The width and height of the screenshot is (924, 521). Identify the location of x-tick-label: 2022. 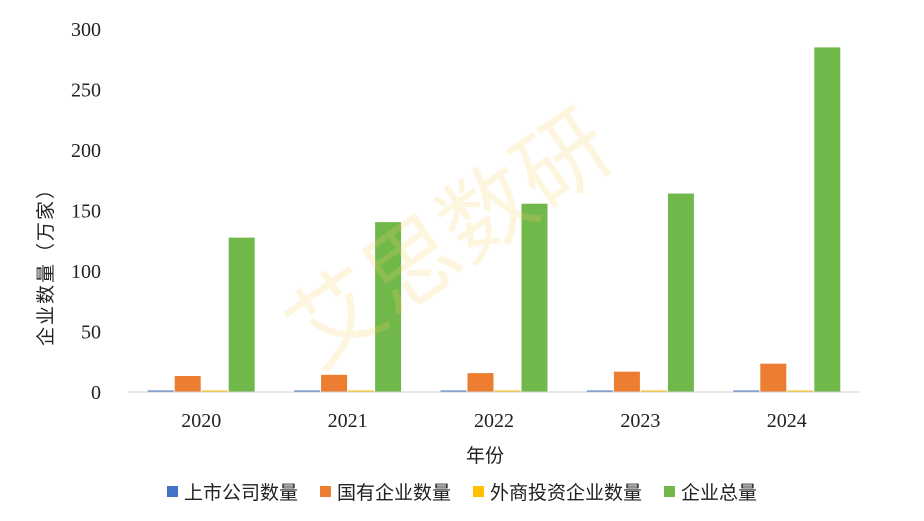
(494, 421).